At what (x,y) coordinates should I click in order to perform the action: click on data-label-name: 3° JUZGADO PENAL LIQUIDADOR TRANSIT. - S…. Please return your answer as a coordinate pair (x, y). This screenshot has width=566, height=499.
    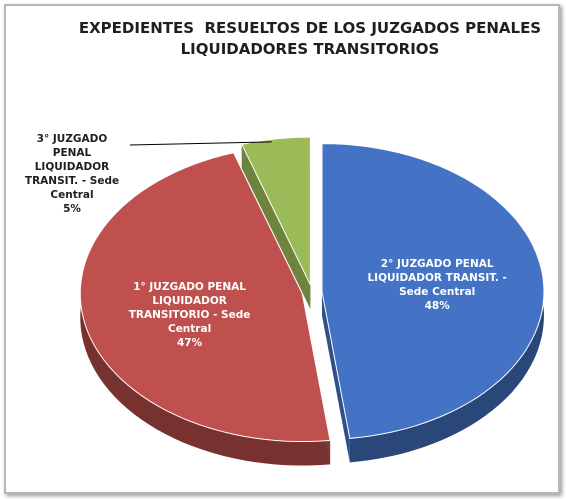
    Looking at the image, I should click on (72, 167).